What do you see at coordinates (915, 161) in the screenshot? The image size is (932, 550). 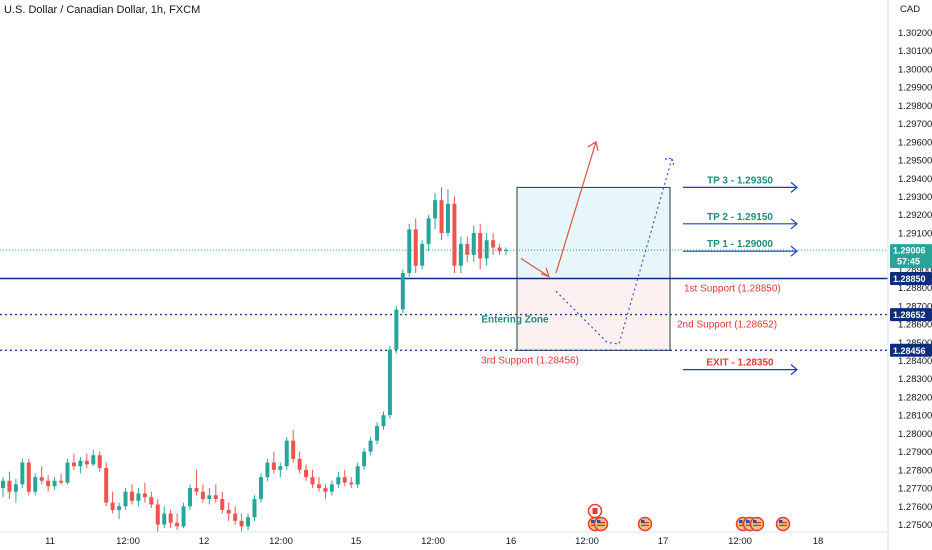 I see `y-tick-label: 1.29500` at bounding box center [915, 161].